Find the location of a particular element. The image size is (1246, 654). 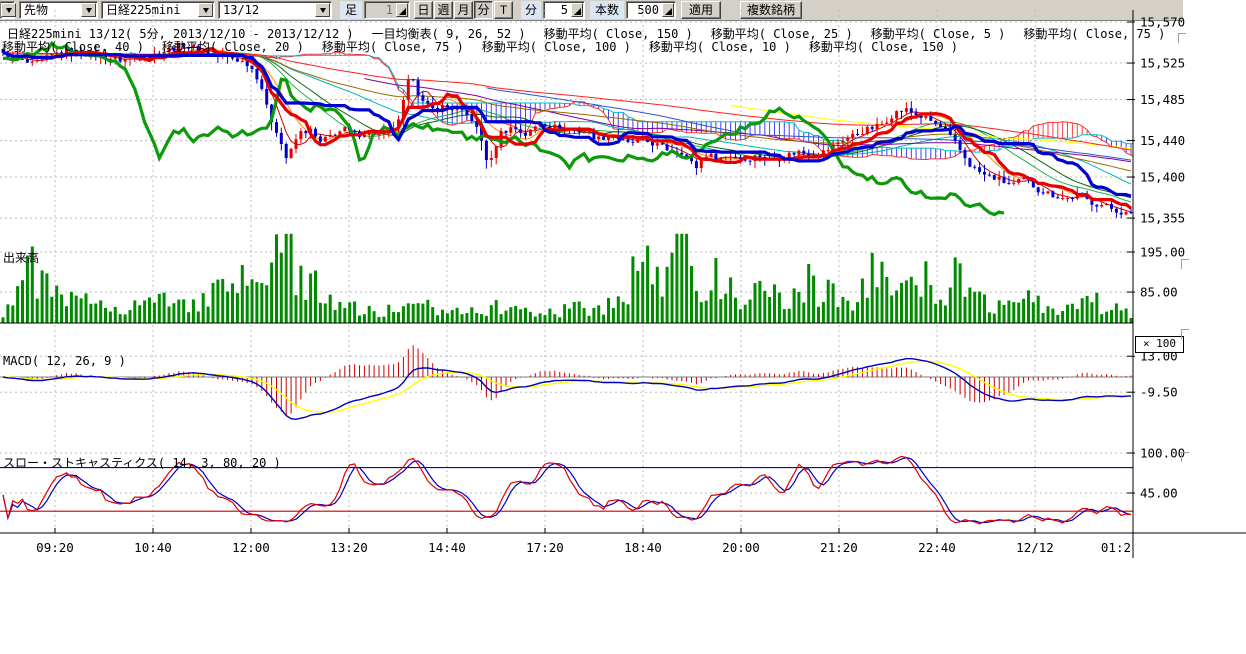

stochastics-pane-title: スロー・ストキャスティクス( 14, 3, 80, 20 ) is located at coordinates (142, 463).